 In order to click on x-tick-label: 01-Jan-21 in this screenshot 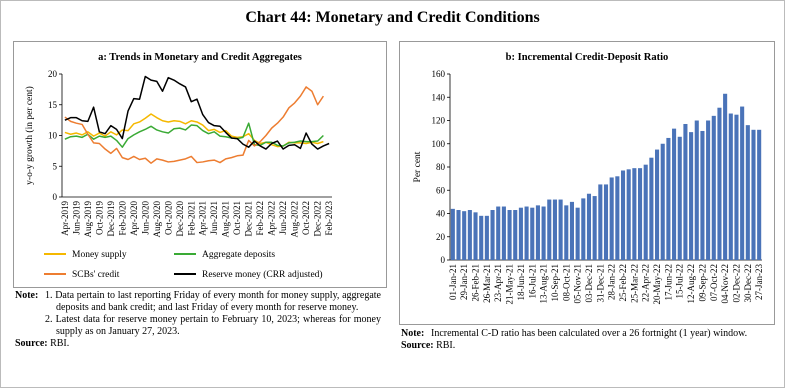, I will do `click(453, 282)`.